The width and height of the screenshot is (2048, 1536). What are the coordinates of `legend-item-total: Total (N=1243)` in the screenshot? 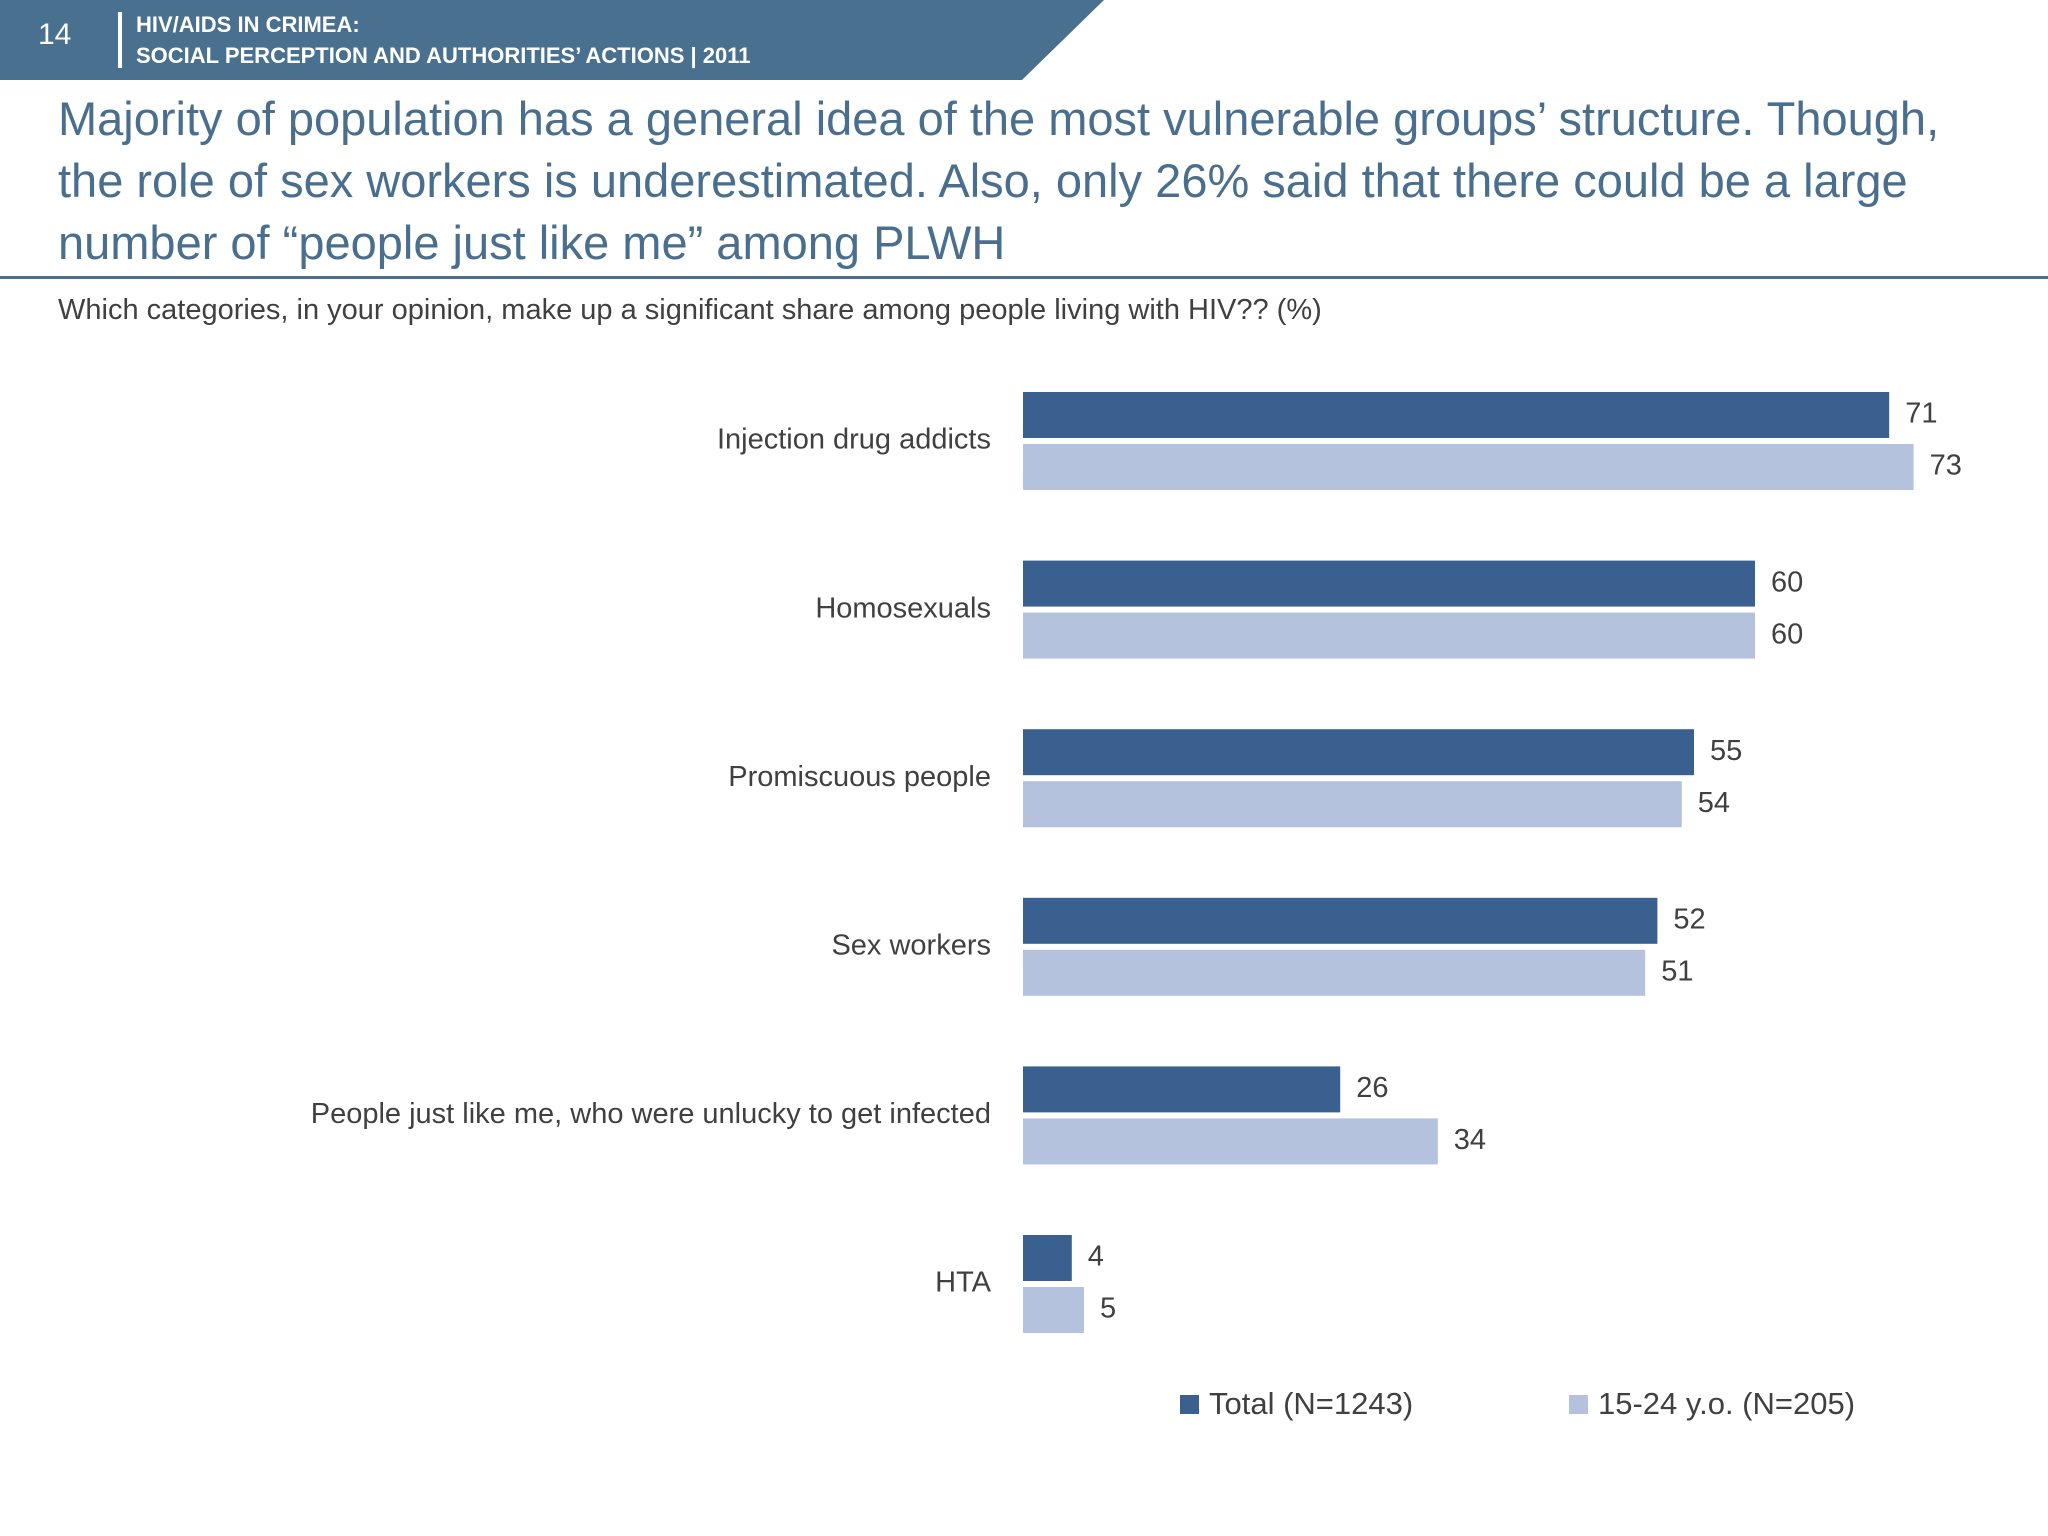 It's located at (1296, 1404).